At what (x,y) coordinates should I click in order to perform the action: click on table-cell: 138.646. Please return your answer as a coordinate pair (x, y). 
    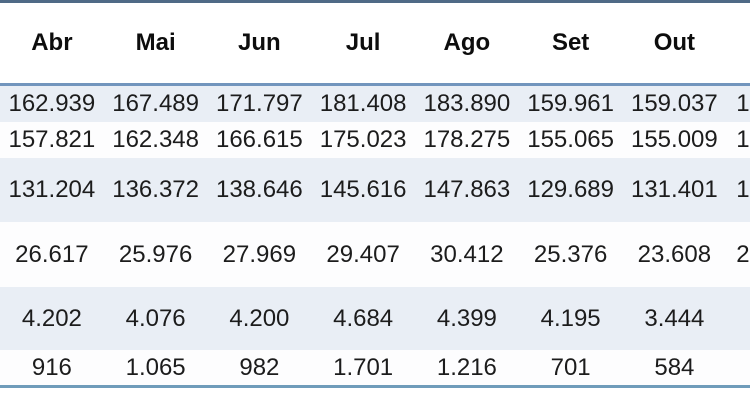
    Looking at the image, I should click on (259, 190).